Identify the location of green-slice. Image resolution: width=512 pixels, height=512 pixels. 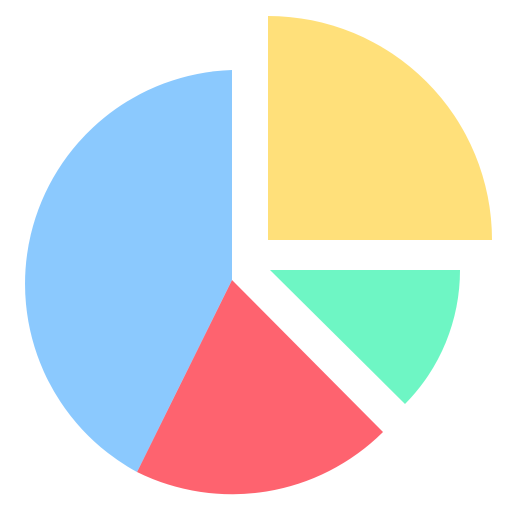
(365, 337).